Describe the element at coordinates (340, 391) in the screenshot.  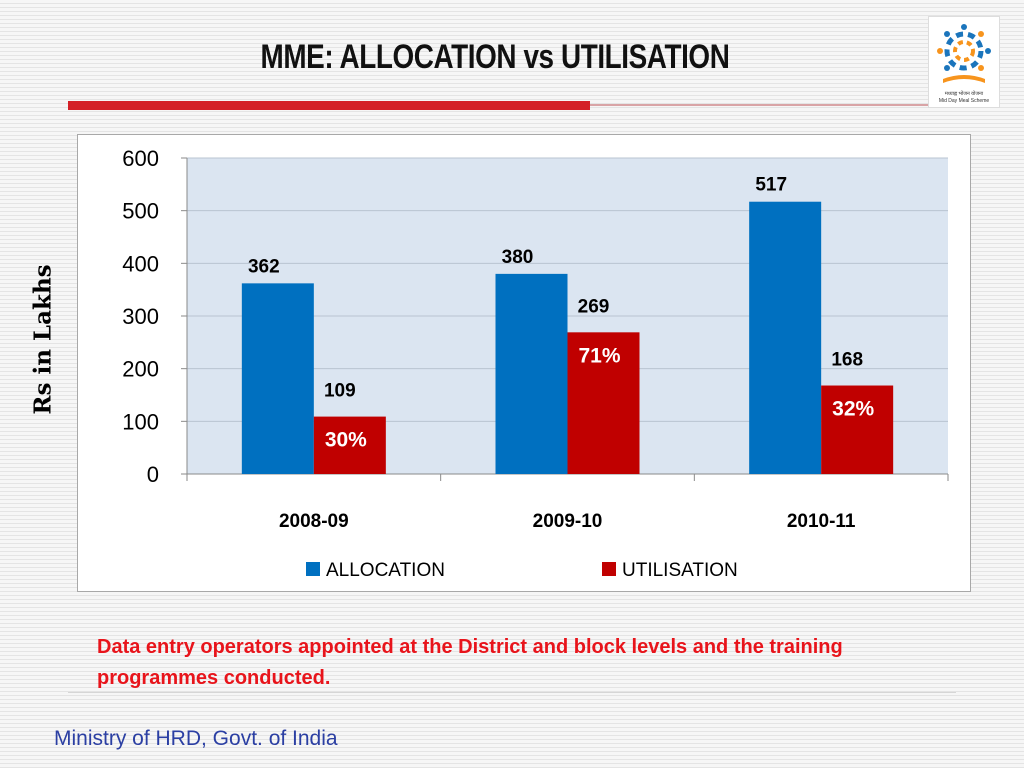
I see `utilisation-value-label: 109` at that location.